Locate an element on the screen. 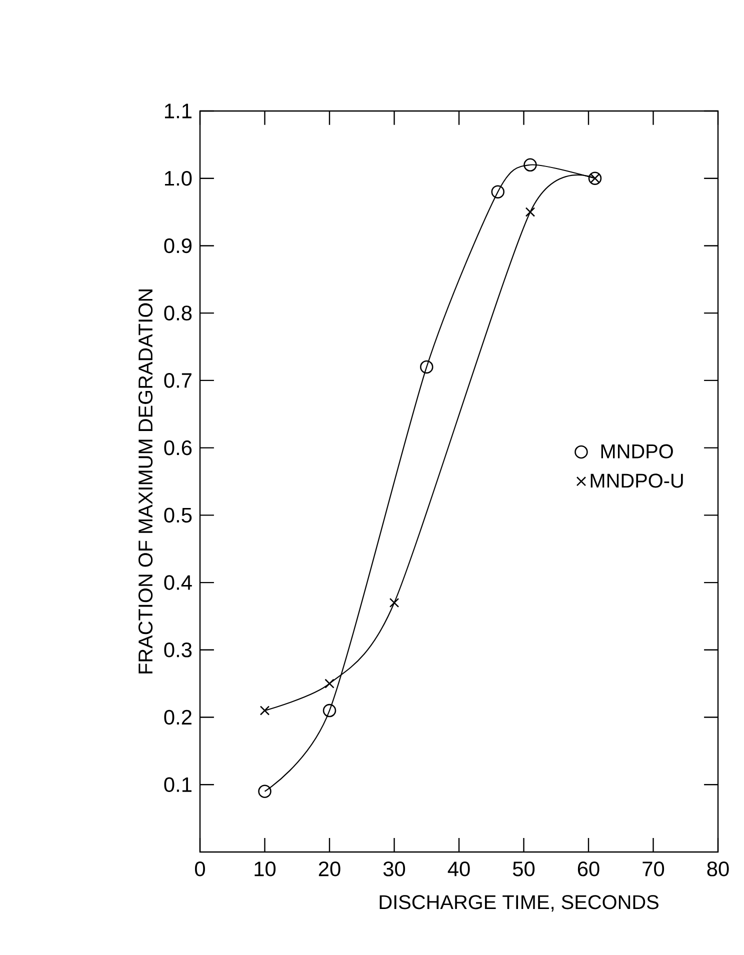 The image size is (744, 955). x-tick-label: 70 is located at coordinates (653, 868).